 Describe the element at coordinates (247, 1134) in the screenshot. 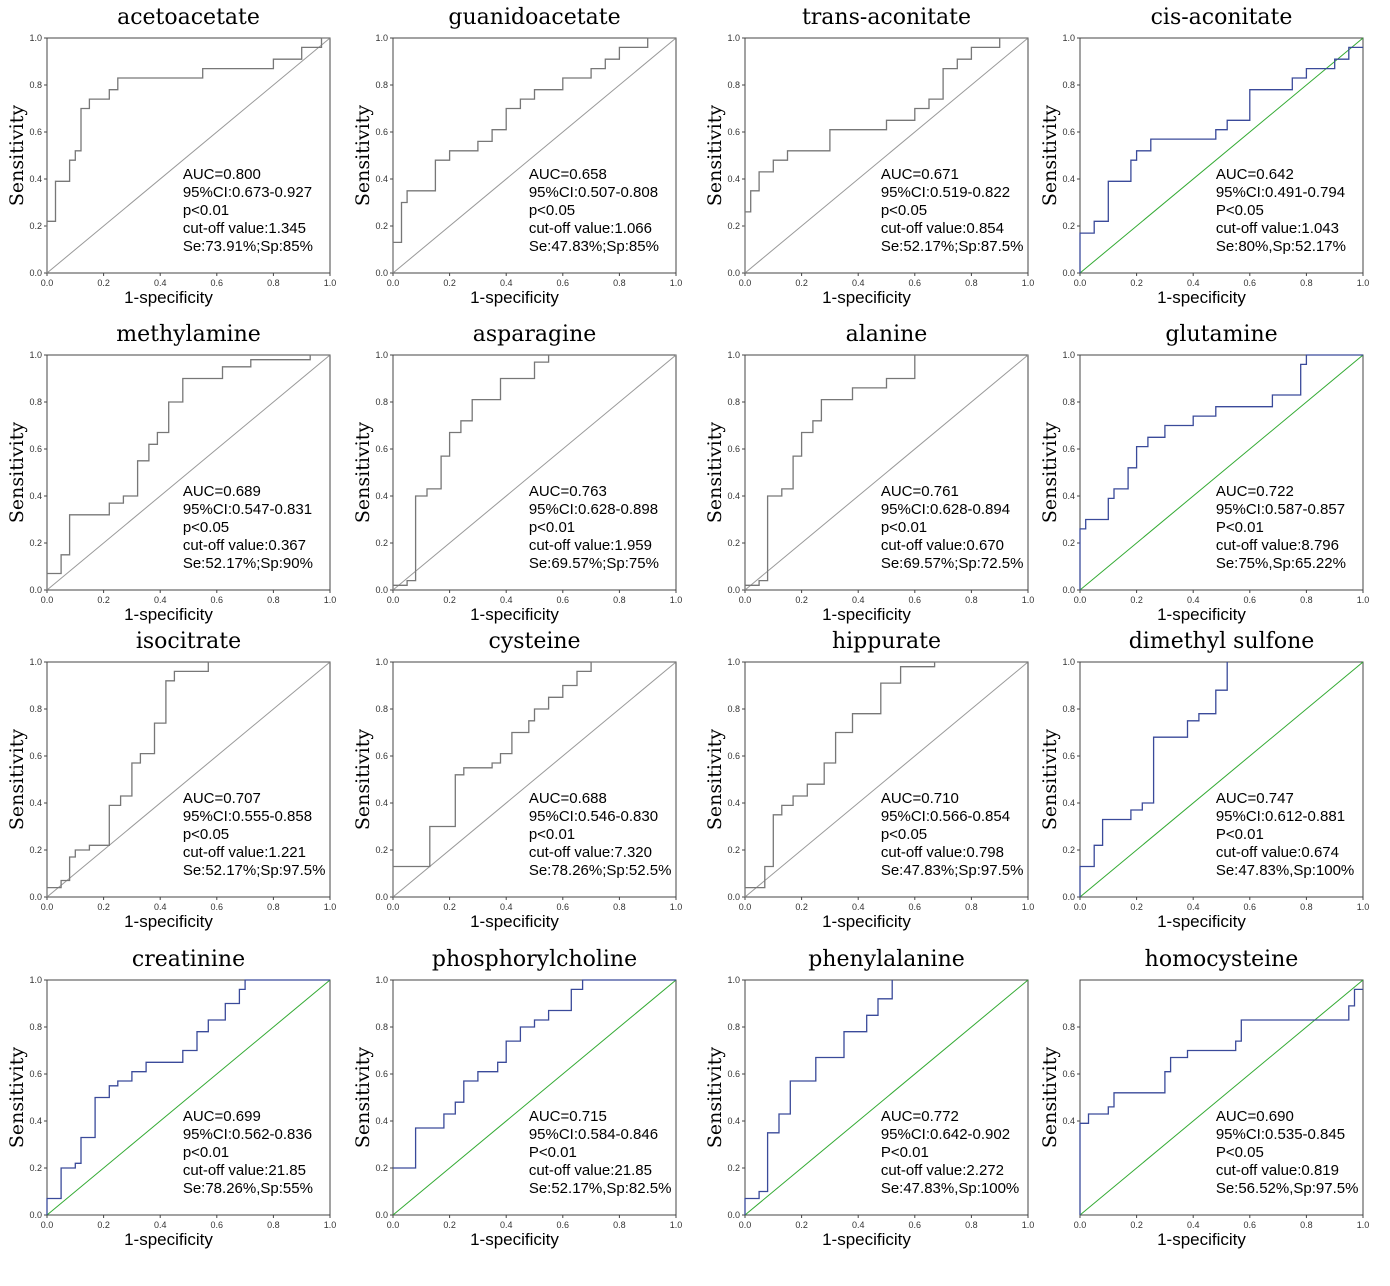

I see `stat-annotation: 95%CI:0.562-0.836` at that location.